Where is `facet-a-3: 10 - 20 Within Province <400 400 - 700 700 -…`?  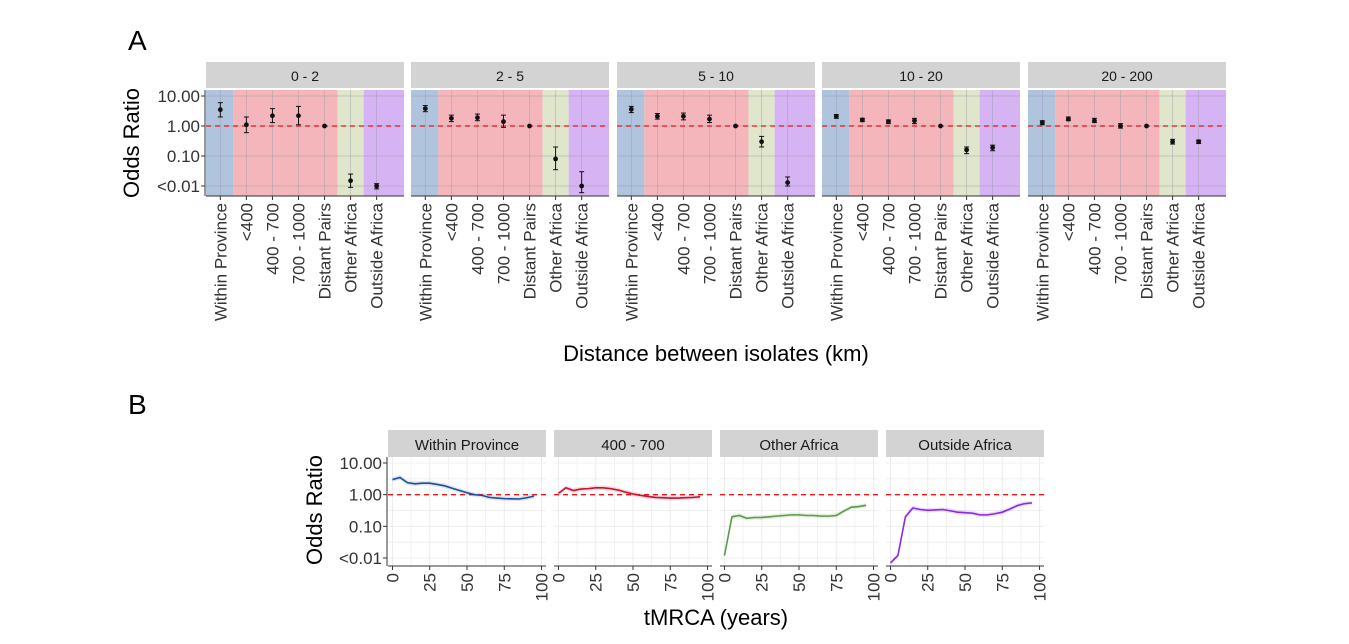
facet-a-3: 10 - 20 Within Province <400 400 - 700 700 -… is located at coordinates (921, 191).